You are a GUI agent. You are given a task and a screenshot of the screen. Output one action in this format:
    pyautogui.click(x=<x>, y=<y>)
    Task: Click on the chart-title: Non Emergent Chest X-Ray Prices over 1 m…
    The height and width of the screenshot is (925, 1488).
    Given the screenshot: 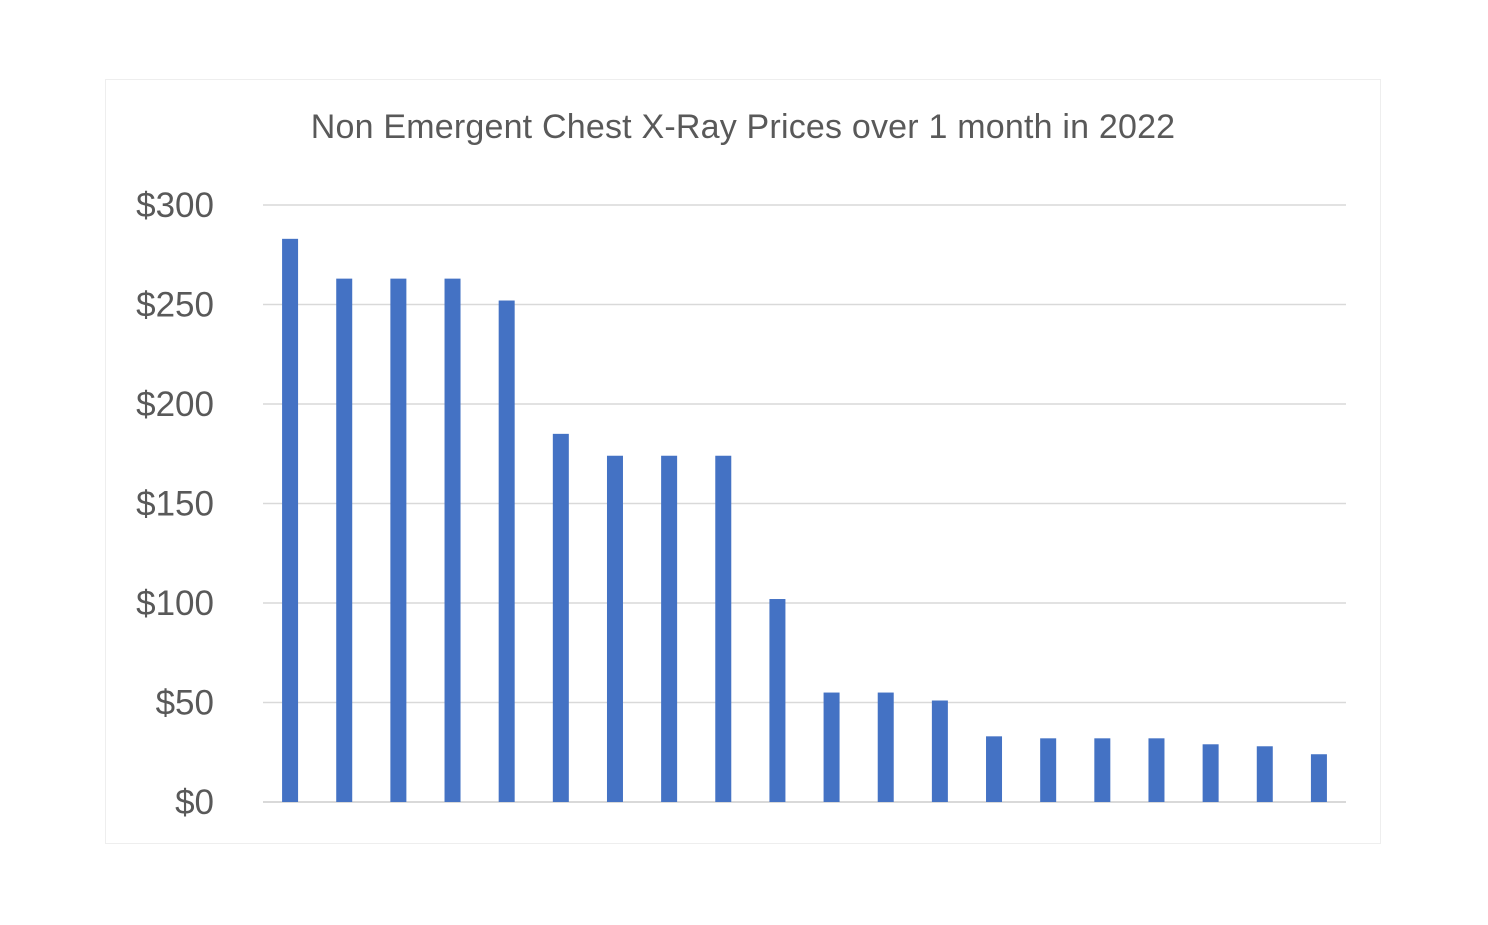 What is the action you would take?
    pyautogui.click(x=743, y=127)
    